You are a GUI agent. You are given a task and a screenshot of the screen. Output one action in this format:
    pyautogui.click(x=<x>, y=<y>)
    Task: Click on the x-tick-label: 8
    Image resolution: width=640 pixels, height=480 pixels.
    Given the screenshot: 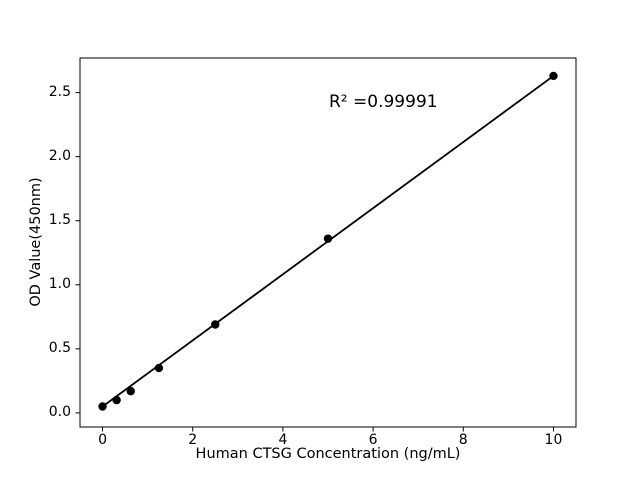 What is the action you would take?
    pyautogui.click(x=463, y=440)
    